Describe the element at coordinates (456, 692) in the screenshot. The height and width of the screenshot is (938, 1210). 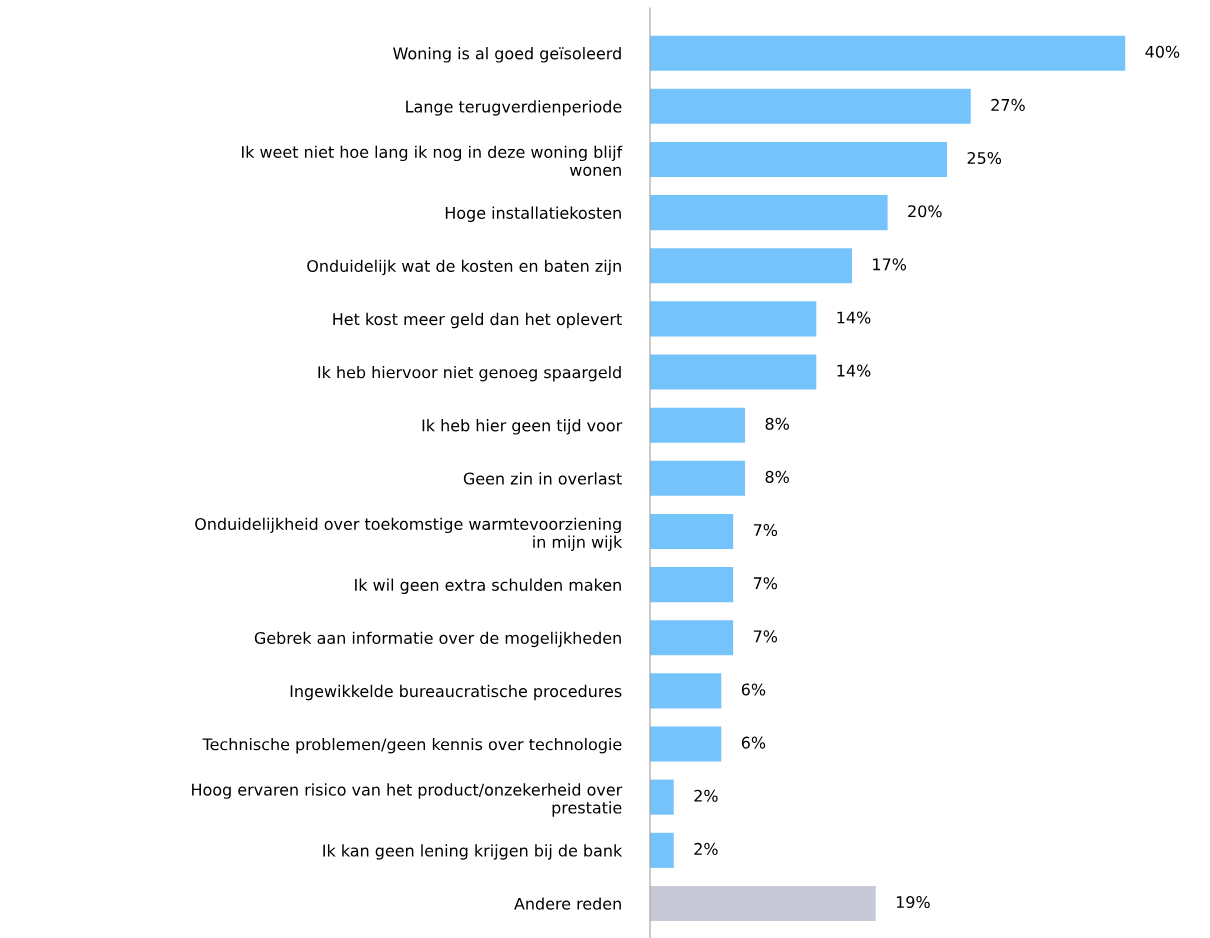
I see `y-tick-label: Ingewikkelde bureaucratische procedures` at that location.